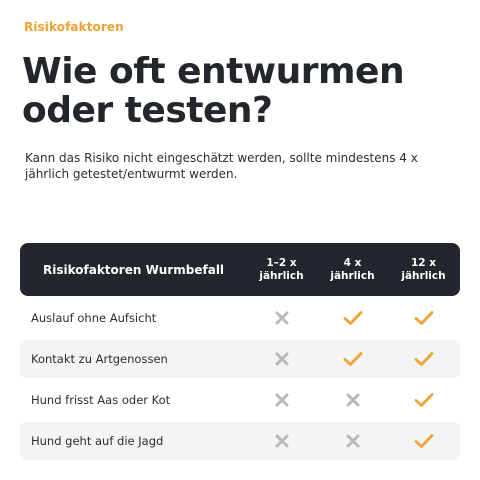  Describe the element at coordinates (74, 27) in the screenshot. I see `eyebrow-label: Risikofaktoren` at that location.